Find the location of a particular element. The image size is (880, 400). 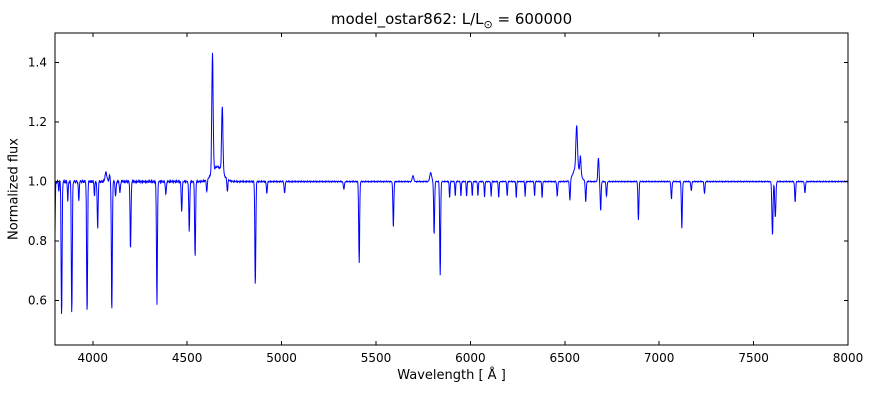

x-tick-label: 8000 is located at coordinates (848, 358).